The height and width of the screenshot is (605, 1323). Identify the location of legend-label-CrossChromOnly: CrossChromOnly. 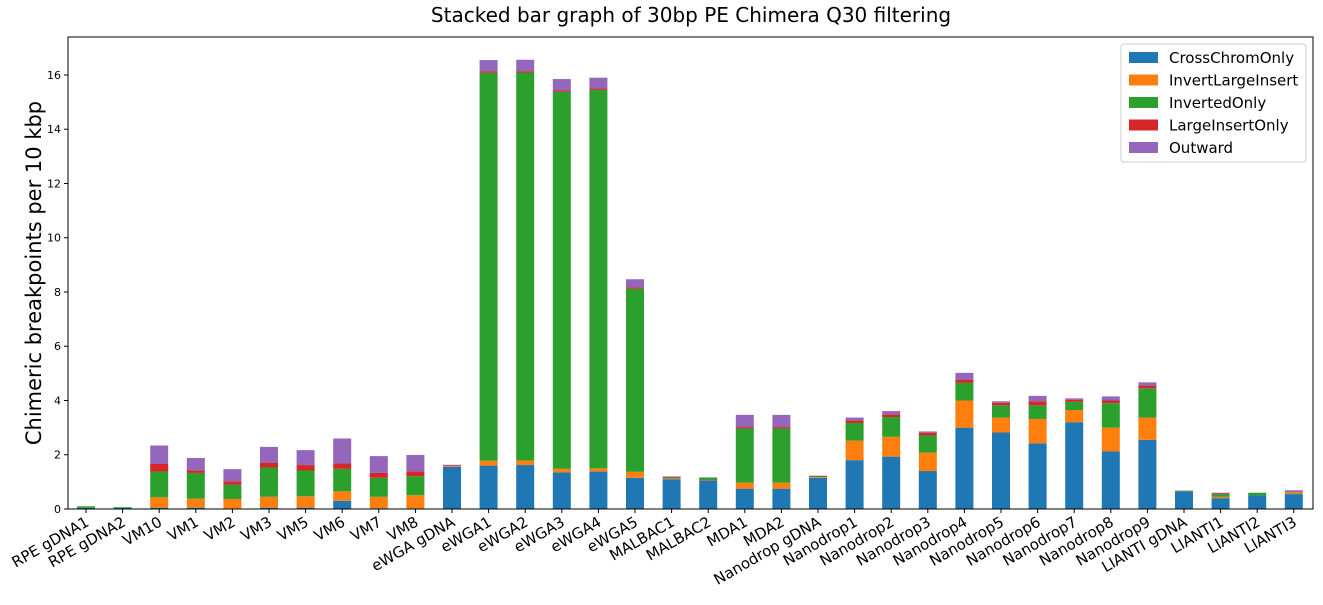
(1231, 58).